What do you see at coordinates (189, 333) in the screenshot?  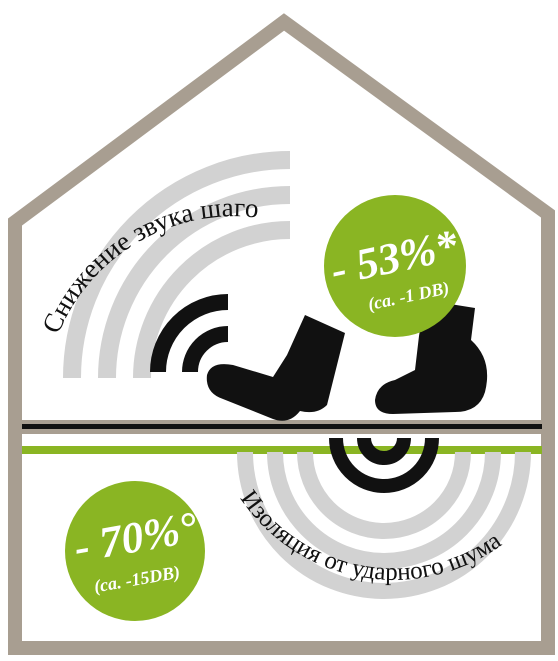 I see `sound-waves-icon` at bounding box center [189, 333].